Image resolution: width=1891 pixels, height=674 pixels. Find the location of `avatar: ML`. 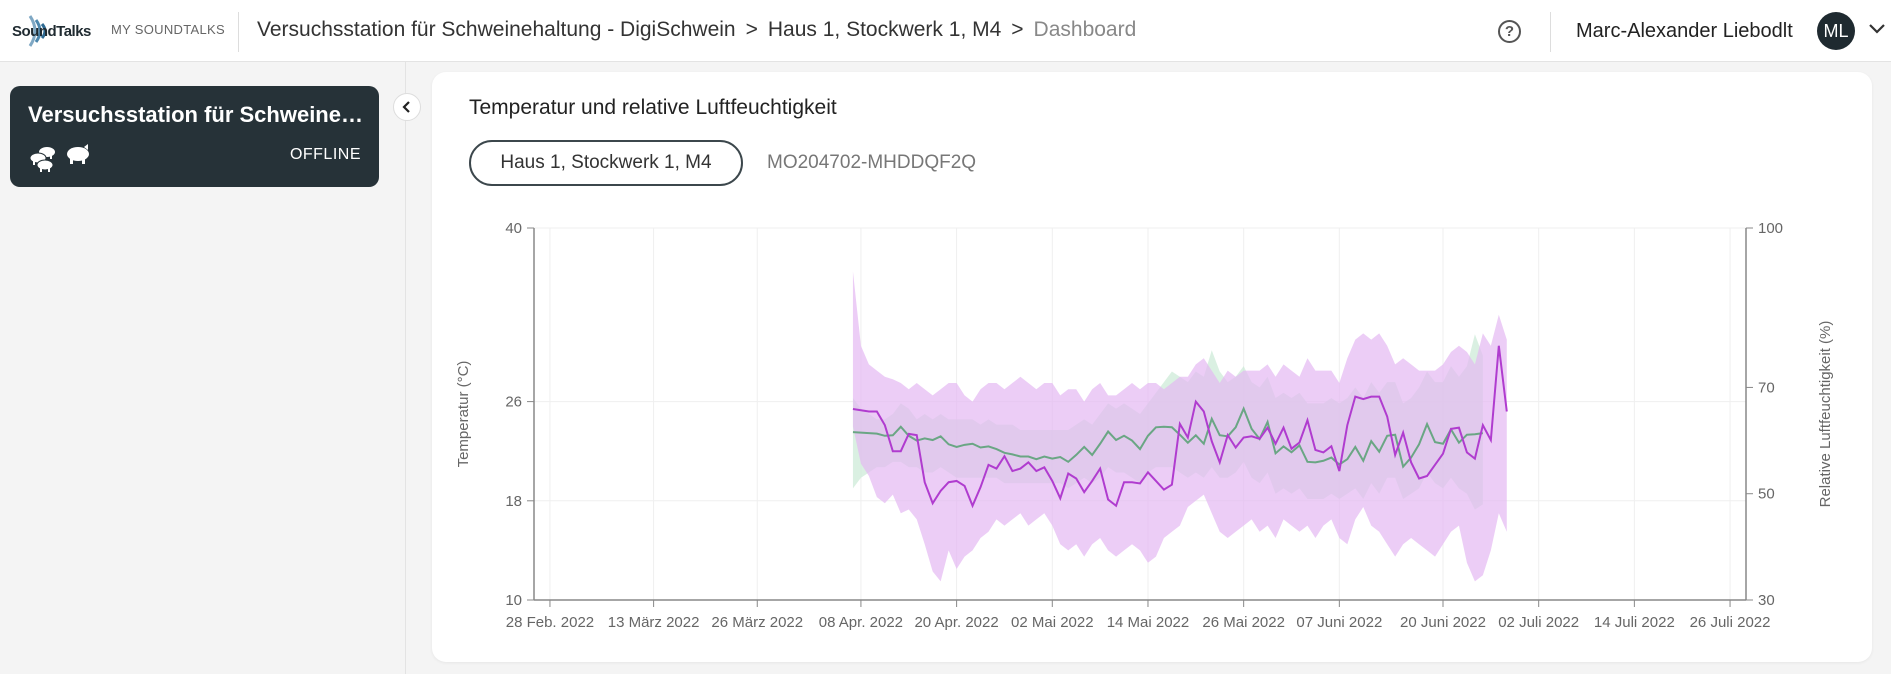

avatar: ML is located at coordinates (1836, 31).